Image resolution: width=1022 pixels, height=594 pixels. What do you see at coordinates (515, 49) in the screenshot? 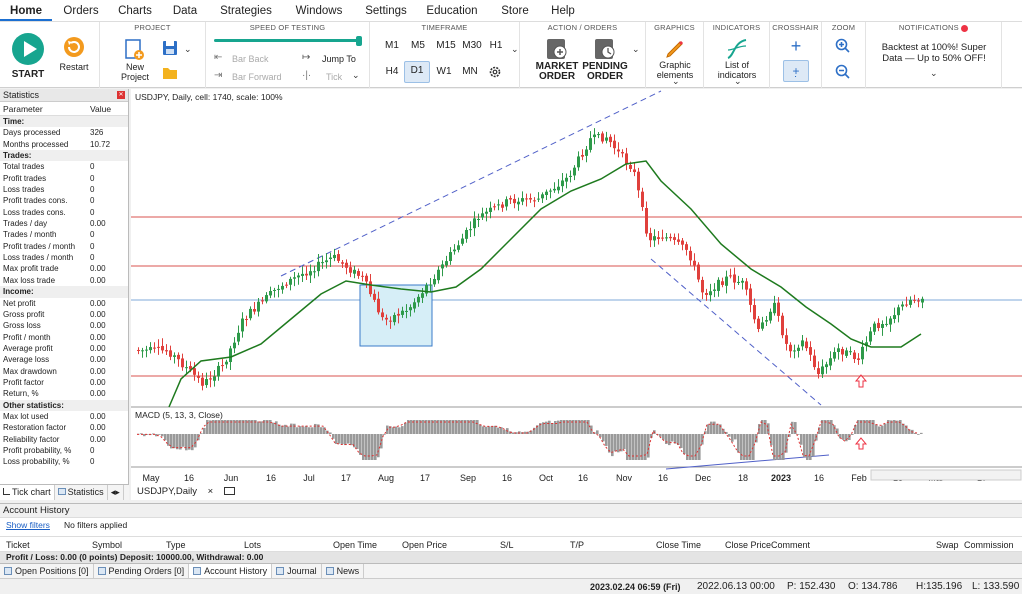
I see `timeframe-dropdown-icon: ⌄` at bounding box center [515, 49].